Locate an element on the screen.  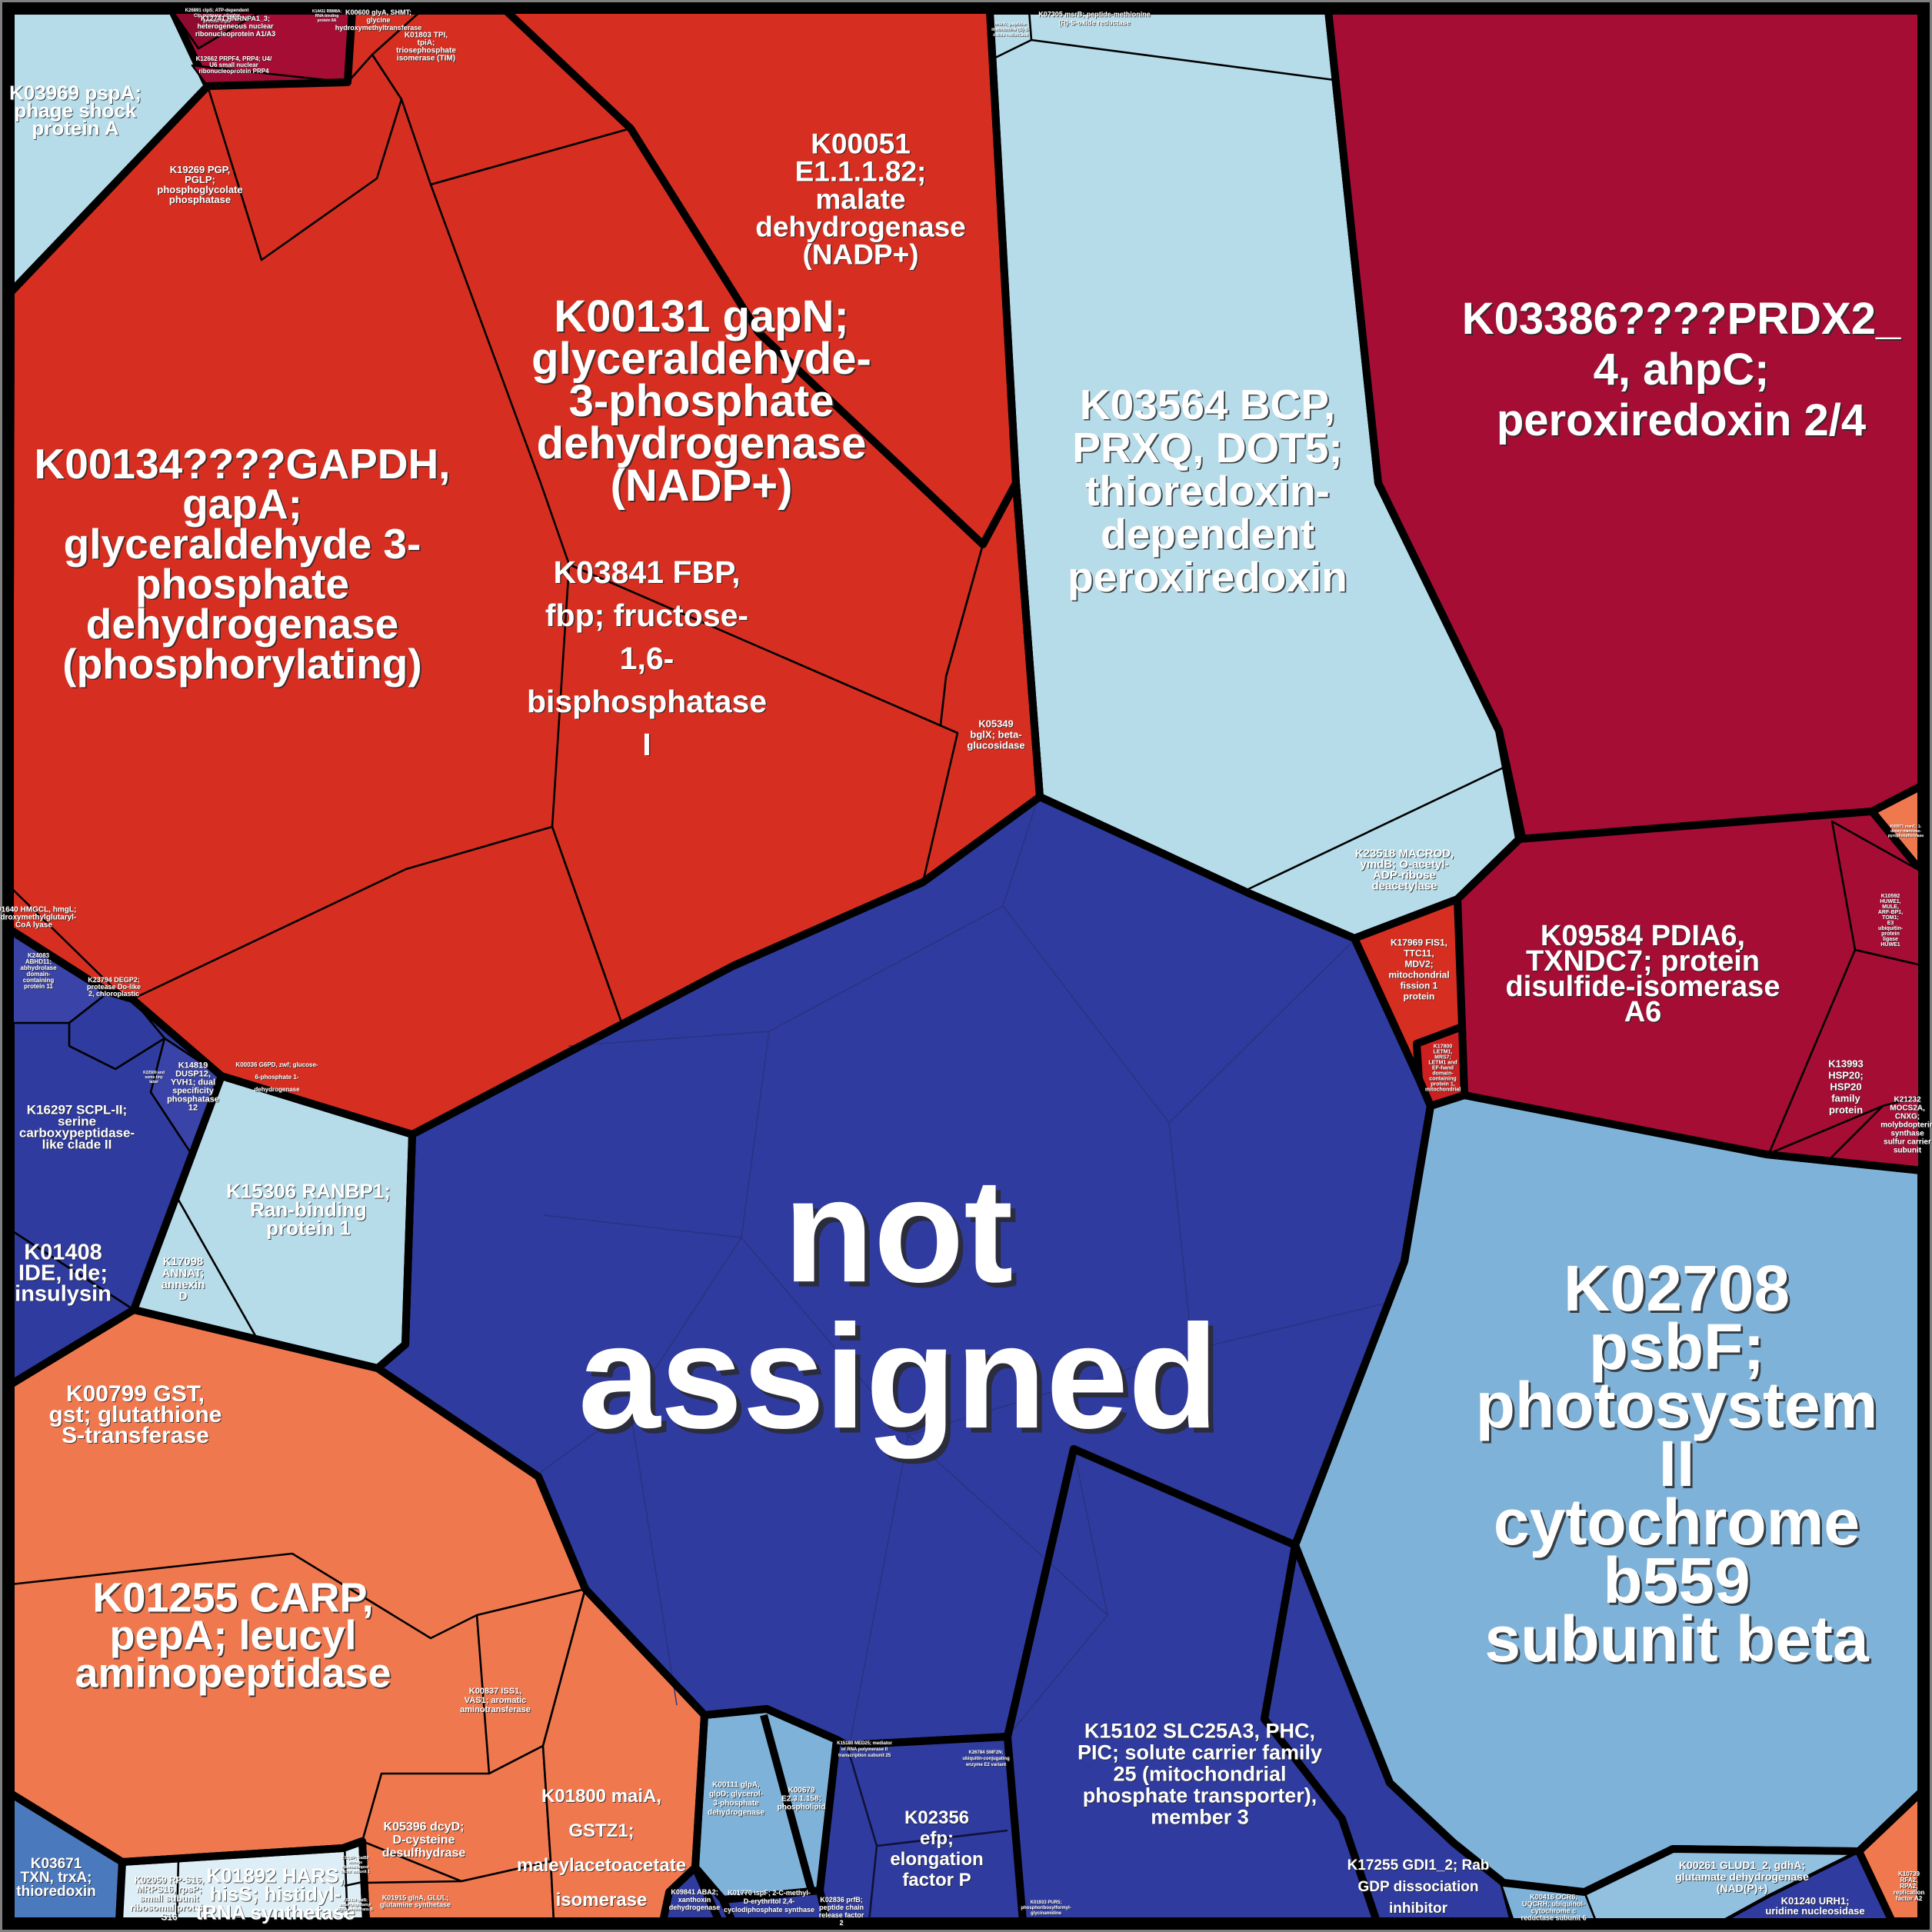
svg-text: S16 is located at coordinates (170, 1917).